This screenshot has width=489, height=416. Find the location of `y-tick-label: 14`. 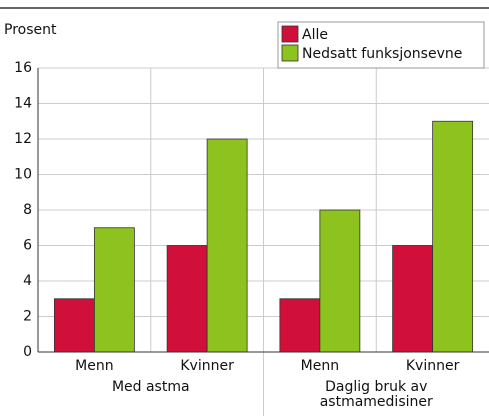

y-tick-label: 14 is located at coordinates (23, 104).